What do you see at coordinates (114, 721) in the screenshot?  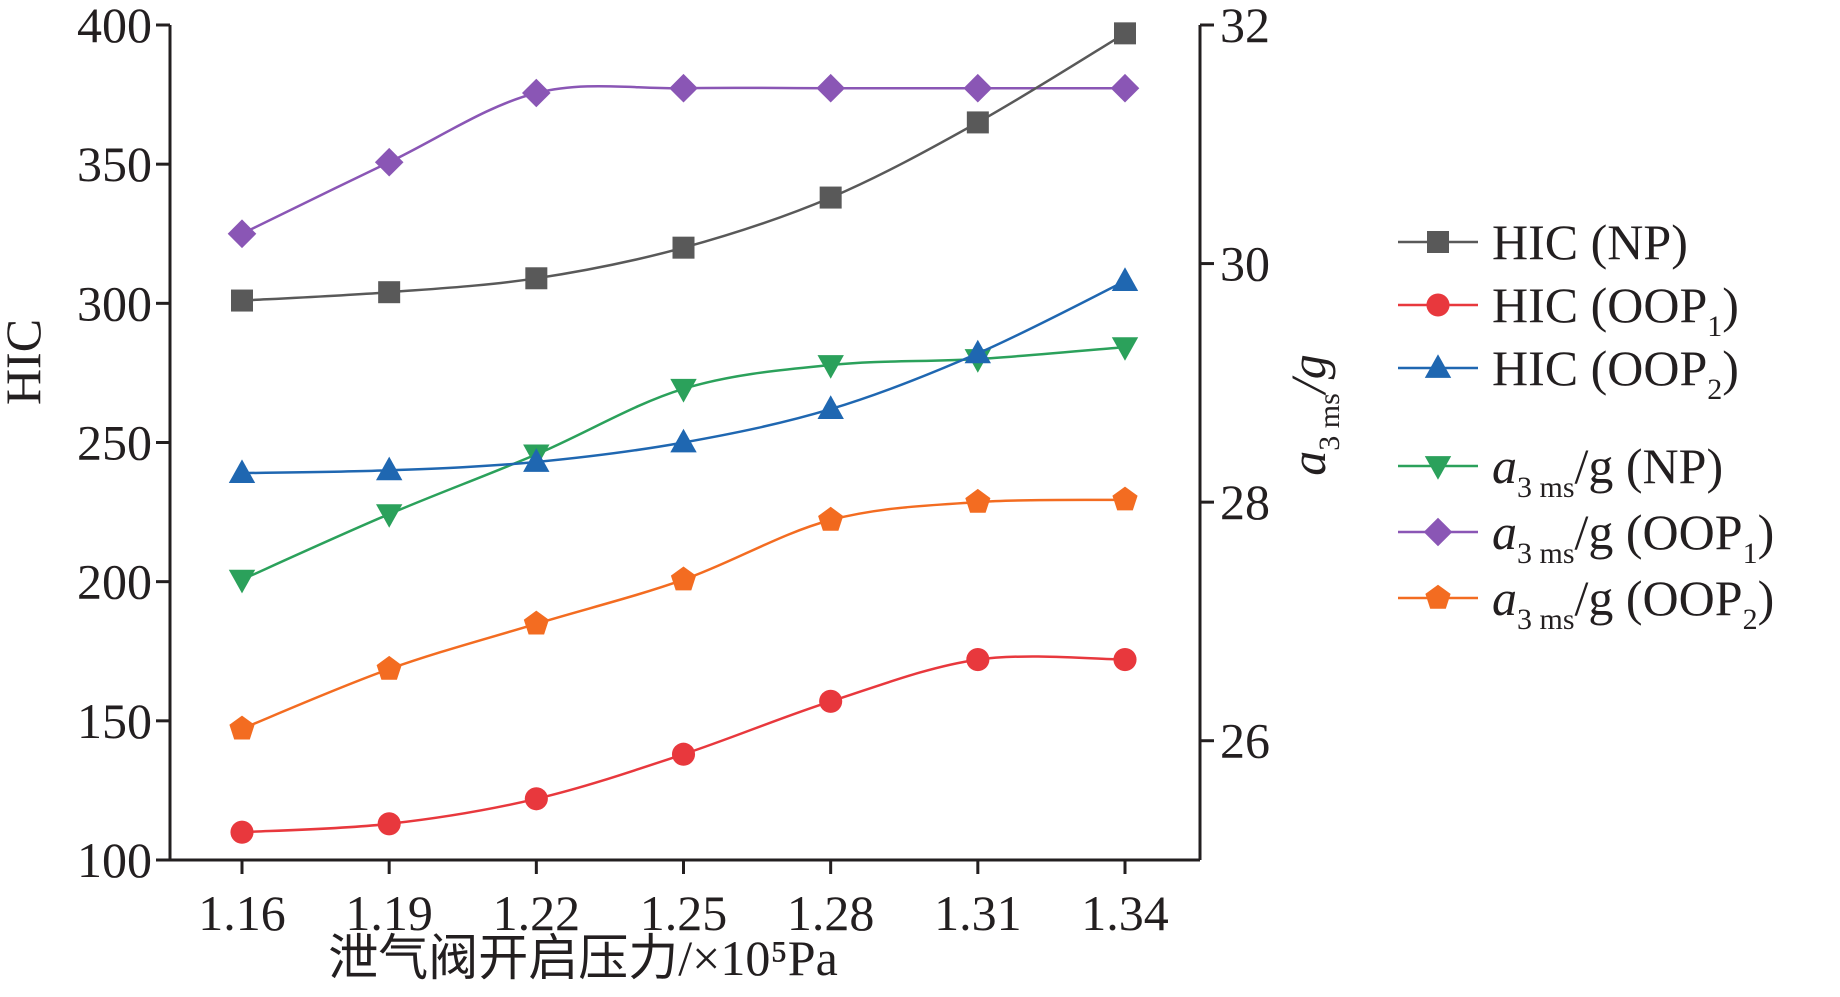 I see `left-y-tick-label: 150` at bounding box center [114, 721].